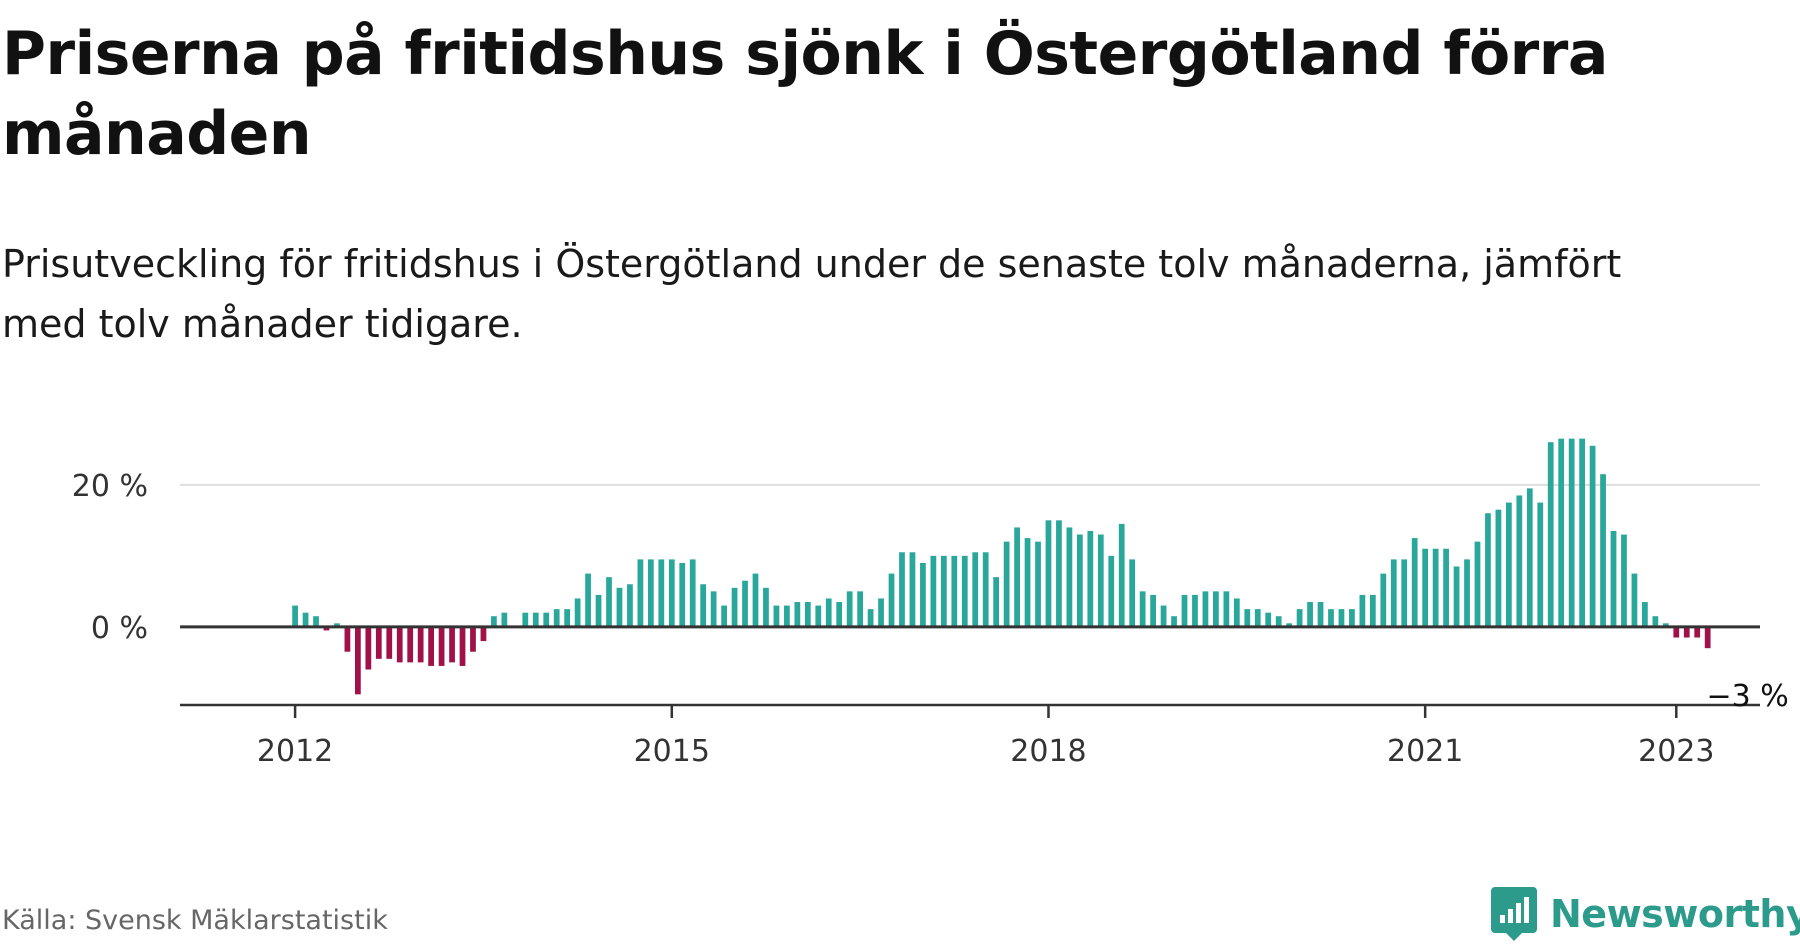 The image size is (1800, 948). I want to click on x-tick-label: 2012, so click(295, 751).